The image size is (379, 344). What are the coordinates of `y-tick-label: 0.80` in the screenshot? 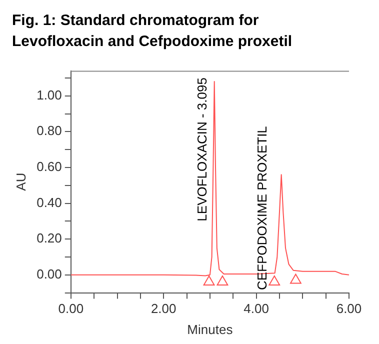 It's located at (49, 130).